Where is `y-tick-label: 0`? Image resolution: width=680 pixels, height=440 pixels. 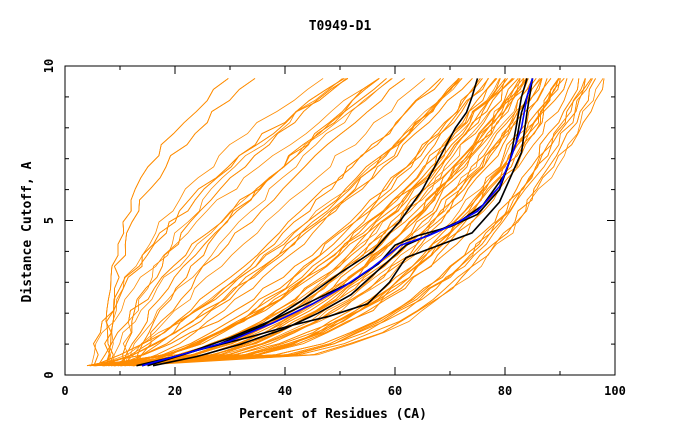 y-tick-label: 0 is located at coordinates (49, 374).